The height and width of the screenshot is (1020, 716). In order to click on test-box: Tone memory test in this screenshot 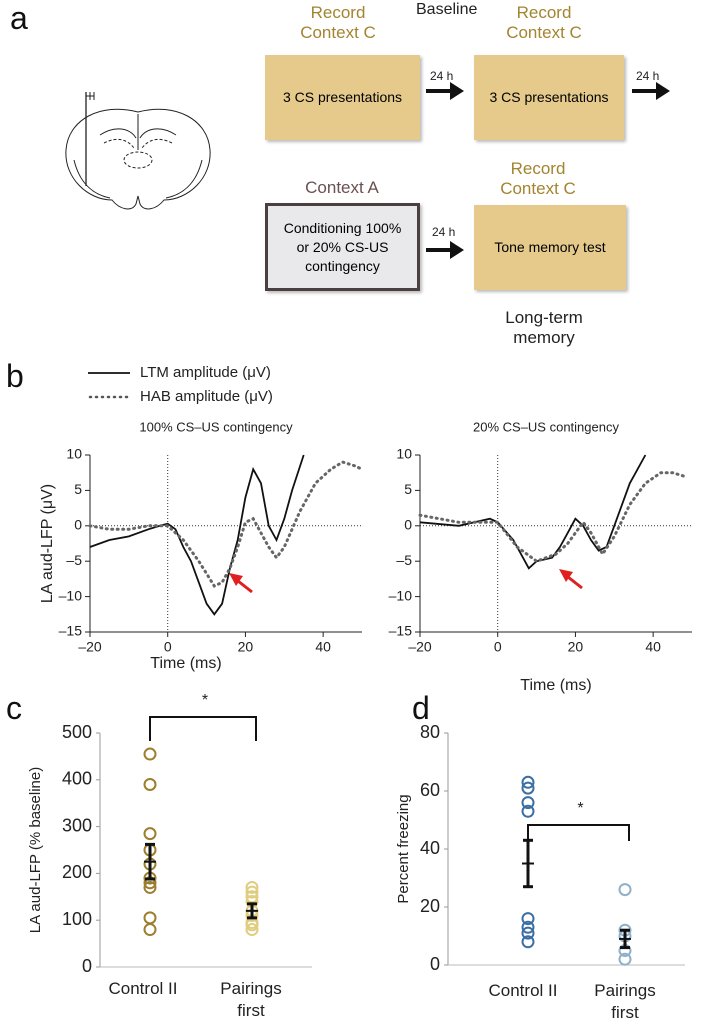, I will do `click(550, 247)`.